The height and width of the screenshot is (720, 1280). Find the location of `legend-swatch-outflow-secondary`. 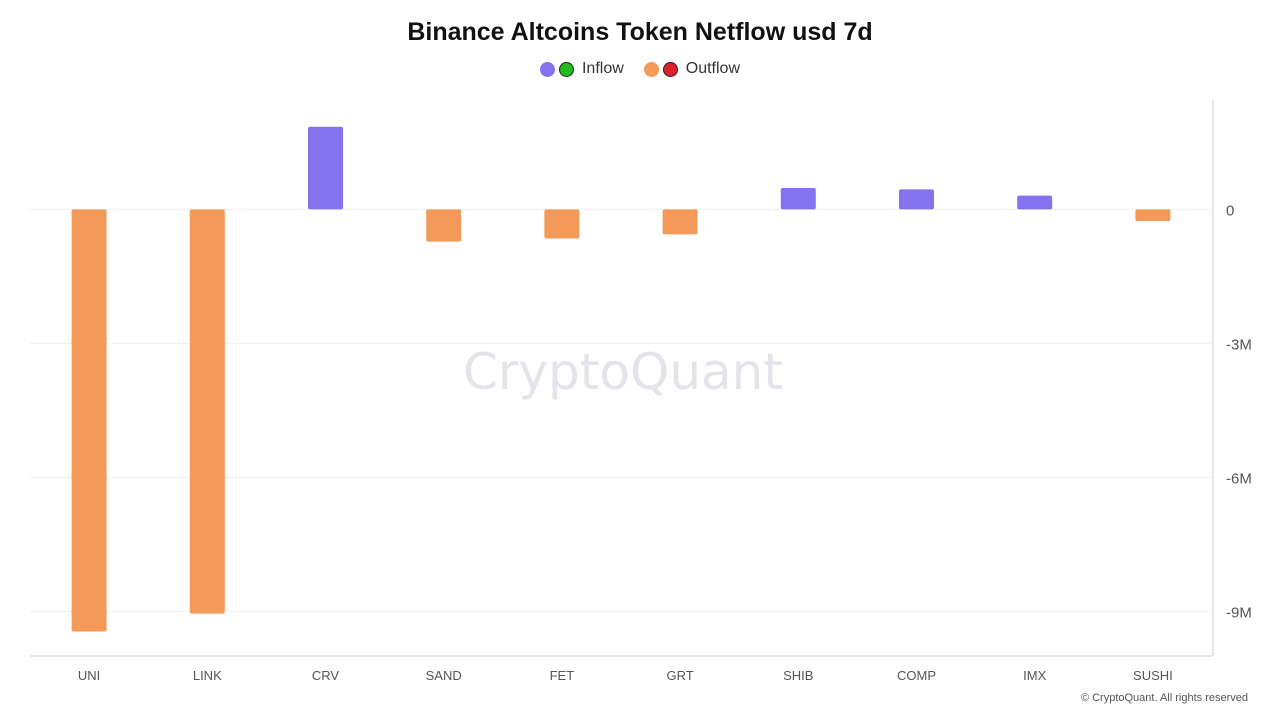

legend-swatch-outflow-secondary is located at coordinates (670, 69).